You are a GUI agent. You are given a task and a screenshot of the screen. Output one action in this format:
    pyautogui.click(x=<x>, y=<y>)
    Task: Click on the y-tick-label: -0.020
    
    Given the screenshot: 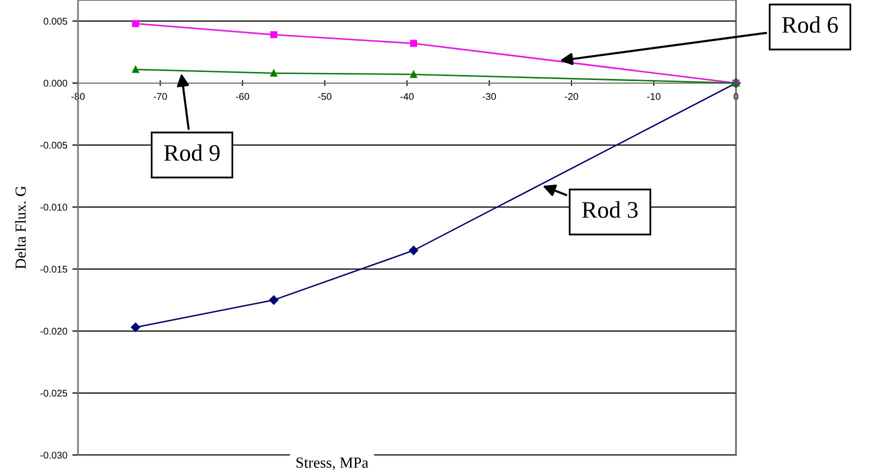 What is the action you would take?
    pyautogui.click(x=54, y=331)
    